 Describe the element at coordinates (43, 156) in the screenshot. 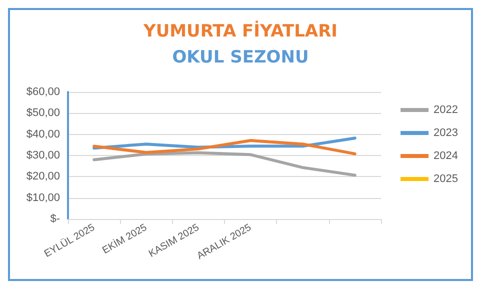

I see `y-tick-label: $30,00` at that location.